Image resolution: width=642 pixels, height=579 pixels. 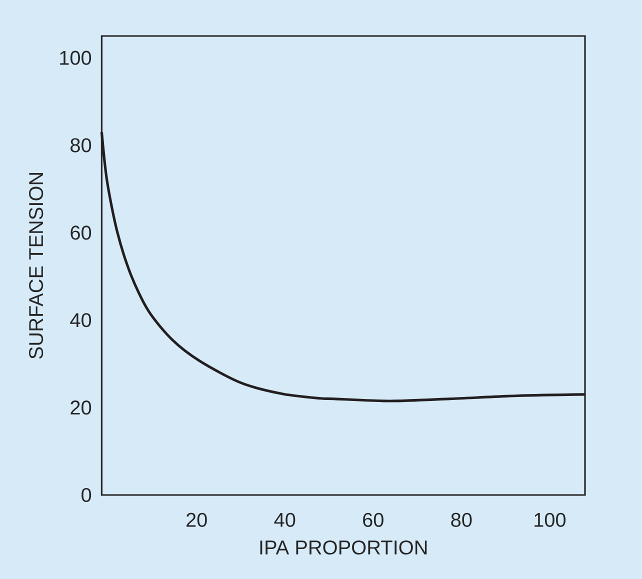 What do you see at coordinates (343, 547) in the screenshot?
I see `x-axis-title: IPA PROPORTION` at bounding box center [343, 547].